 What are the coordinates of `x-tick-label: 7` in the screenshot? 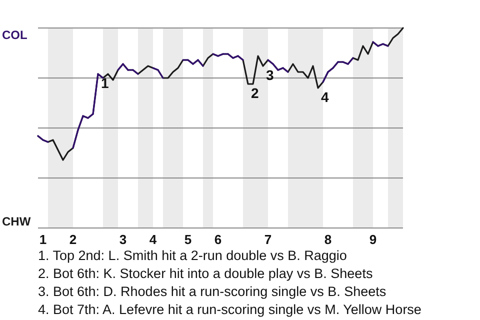 It's located at (268, 239).